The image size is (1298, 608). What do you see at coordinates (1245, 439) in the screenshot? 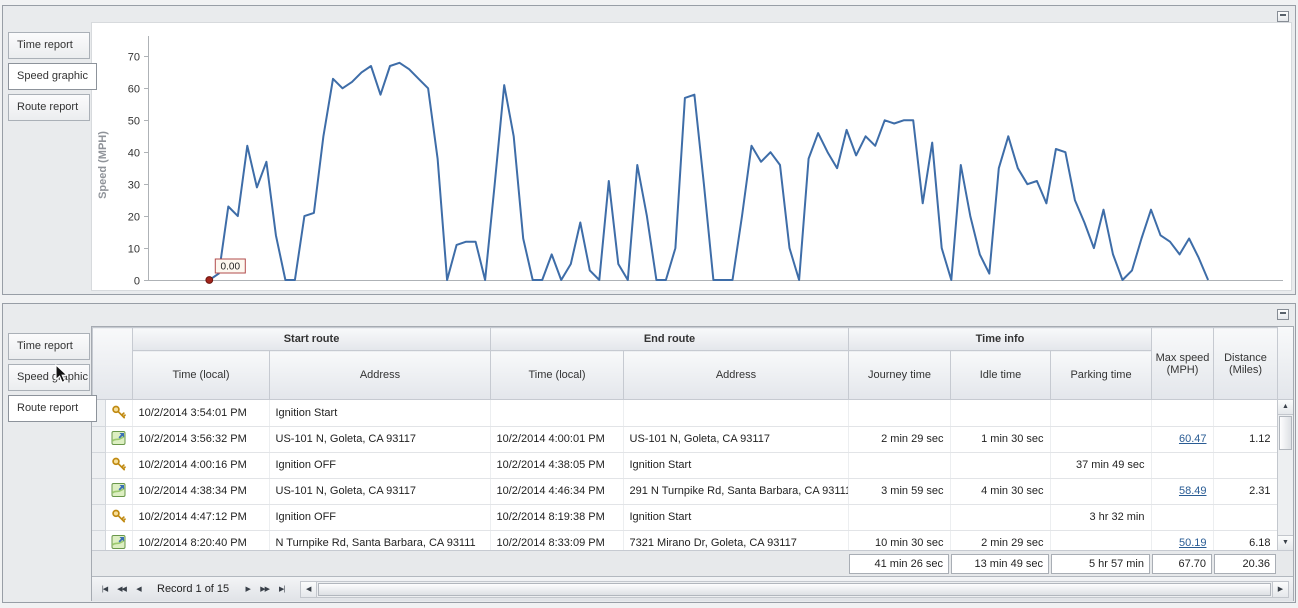
I see `cell-distance: 1.12` at bounding box center [1245, 439].